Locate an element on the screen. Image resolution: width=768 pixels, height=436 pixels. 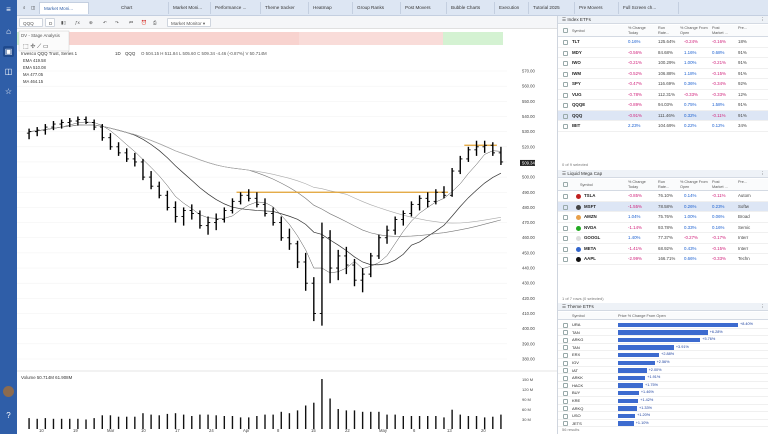
symbol-cell: AAPL is located at coordinates (590, 258).